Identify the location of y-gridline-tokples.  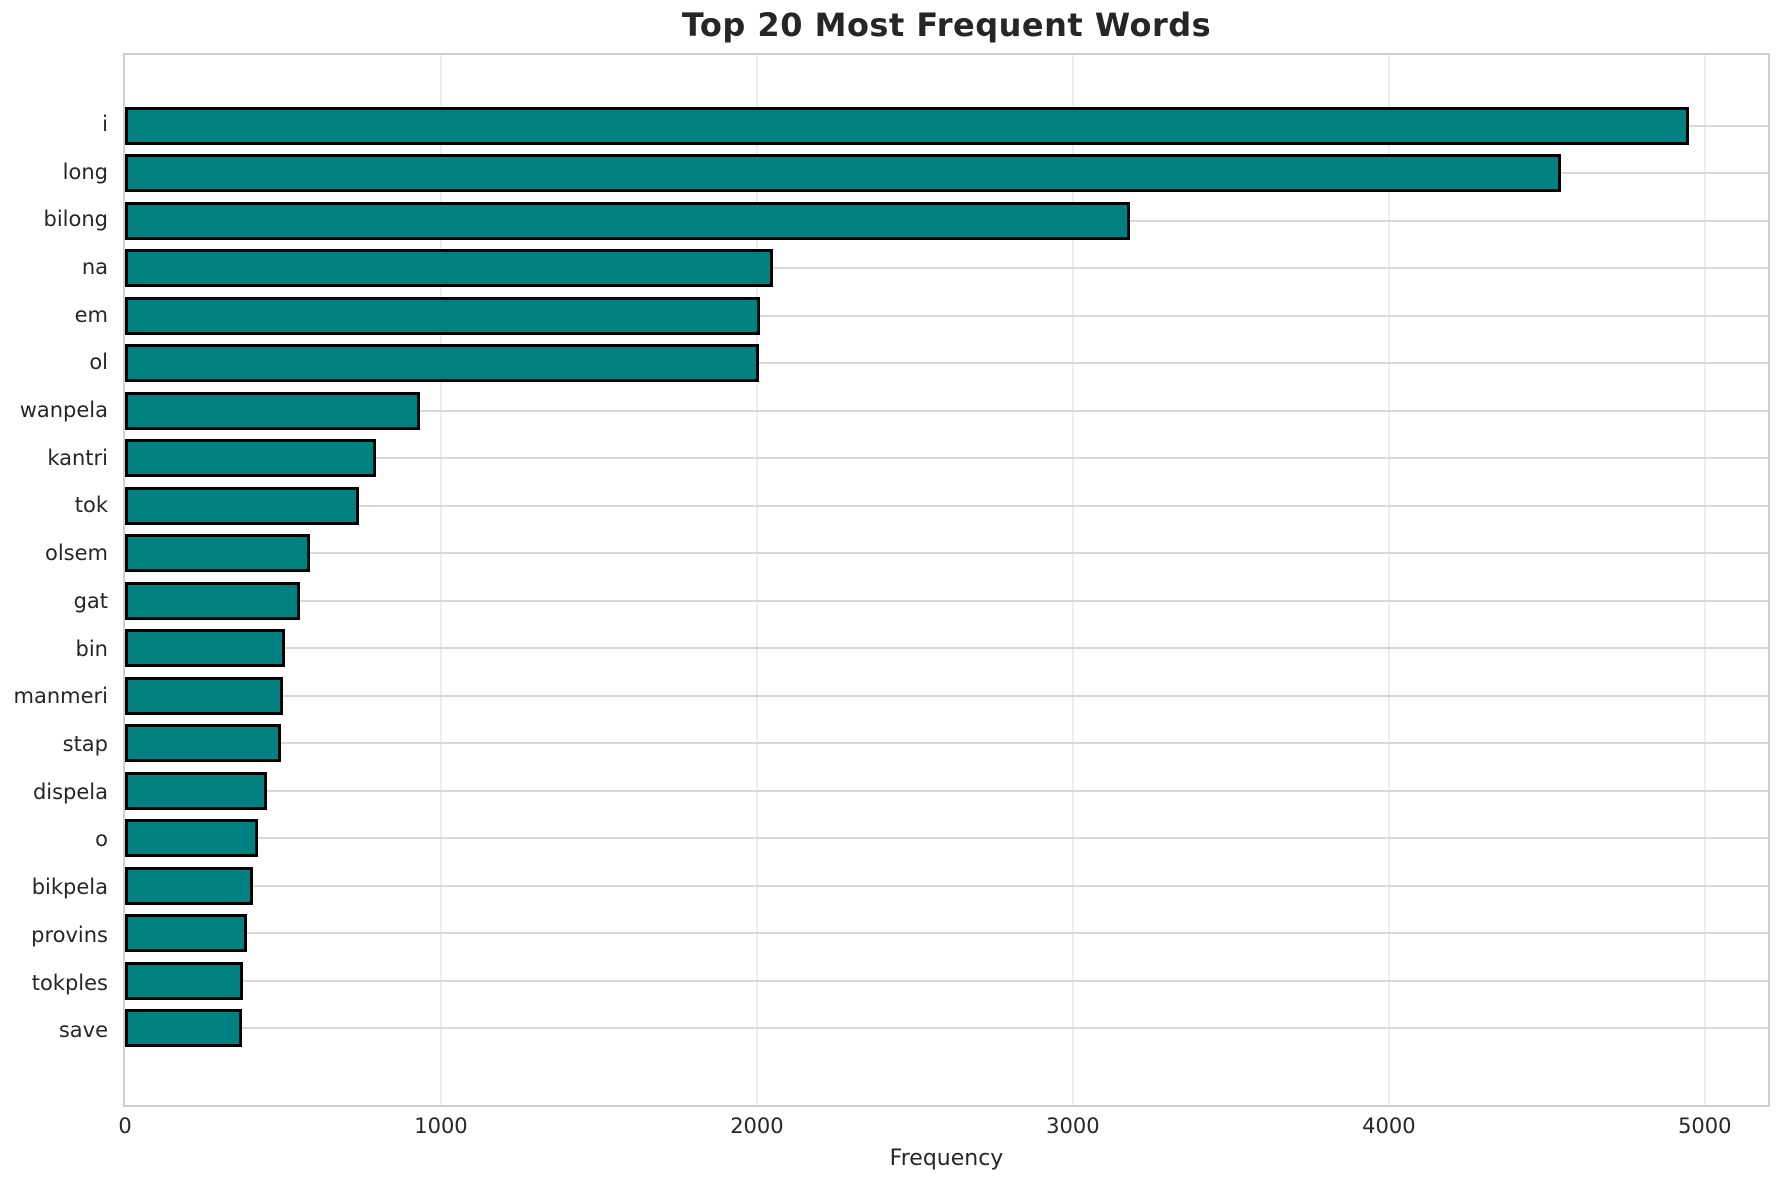
(946, 980).